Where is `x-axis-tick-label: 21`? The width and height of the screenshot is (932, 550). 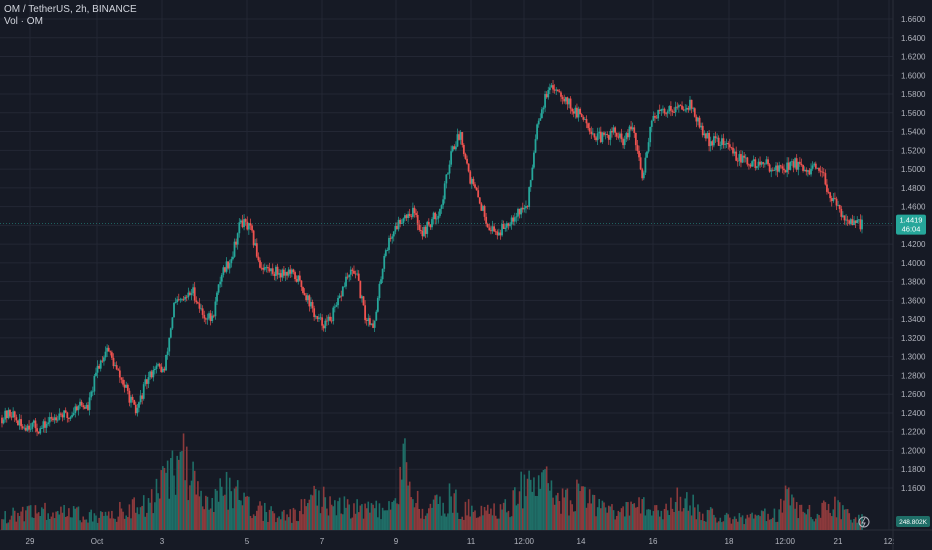
x-axis-tick-label: 21 is located at coordinates (838, 541).